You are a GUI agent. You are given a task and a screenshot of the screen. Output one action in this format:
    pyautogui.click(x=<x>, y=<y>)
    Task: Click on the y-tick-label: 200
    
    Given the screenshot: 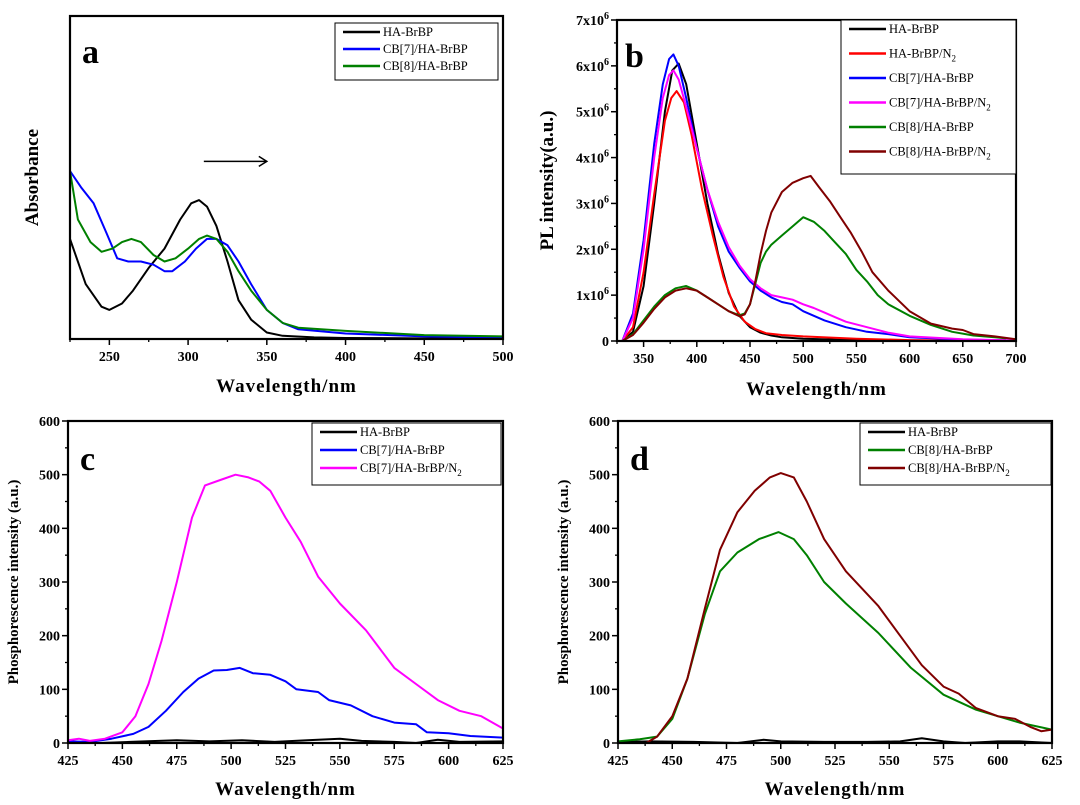 What is the action you would take?
    pyautogui.click(x=599, y=637)
    